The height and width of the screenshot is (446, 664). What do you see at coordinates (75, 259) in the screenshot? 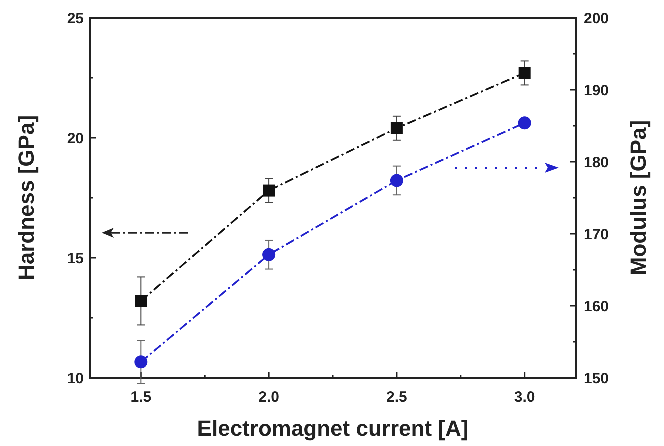
I see `y-tick-label: 15` at bounding box center [75, 259].